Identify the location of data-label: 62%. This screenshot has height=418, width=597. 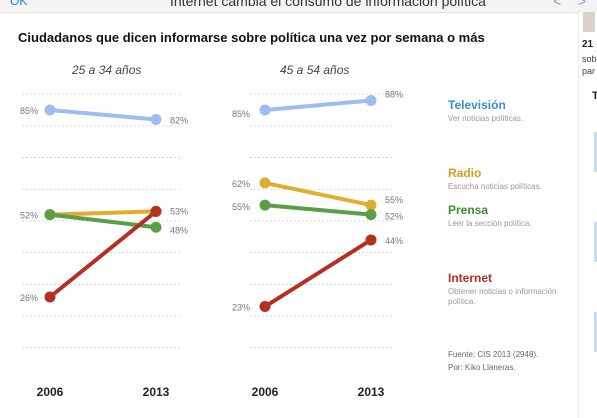
(241, 184).